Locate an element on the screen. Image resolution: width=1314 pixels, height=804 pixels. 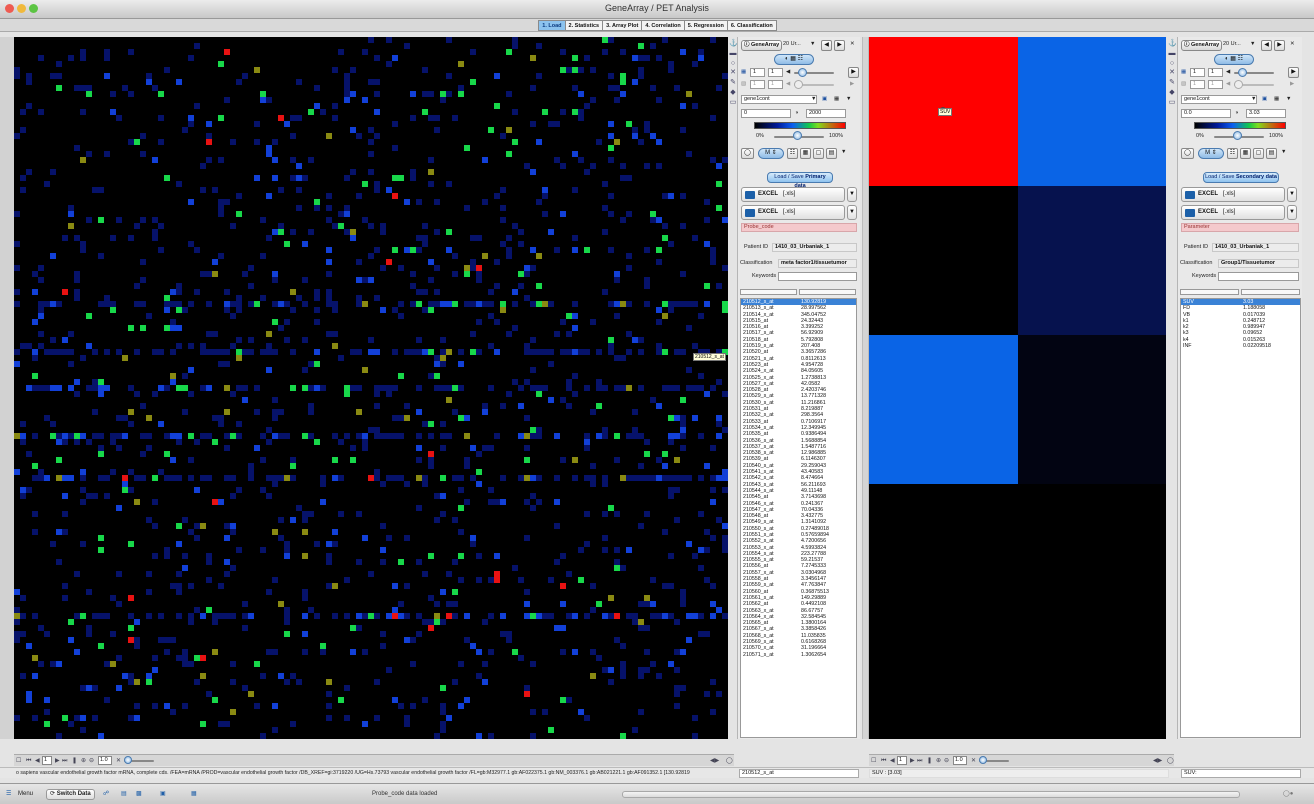
list-item: 210519_s_at 207.408 is located at coordinates (798, 346).